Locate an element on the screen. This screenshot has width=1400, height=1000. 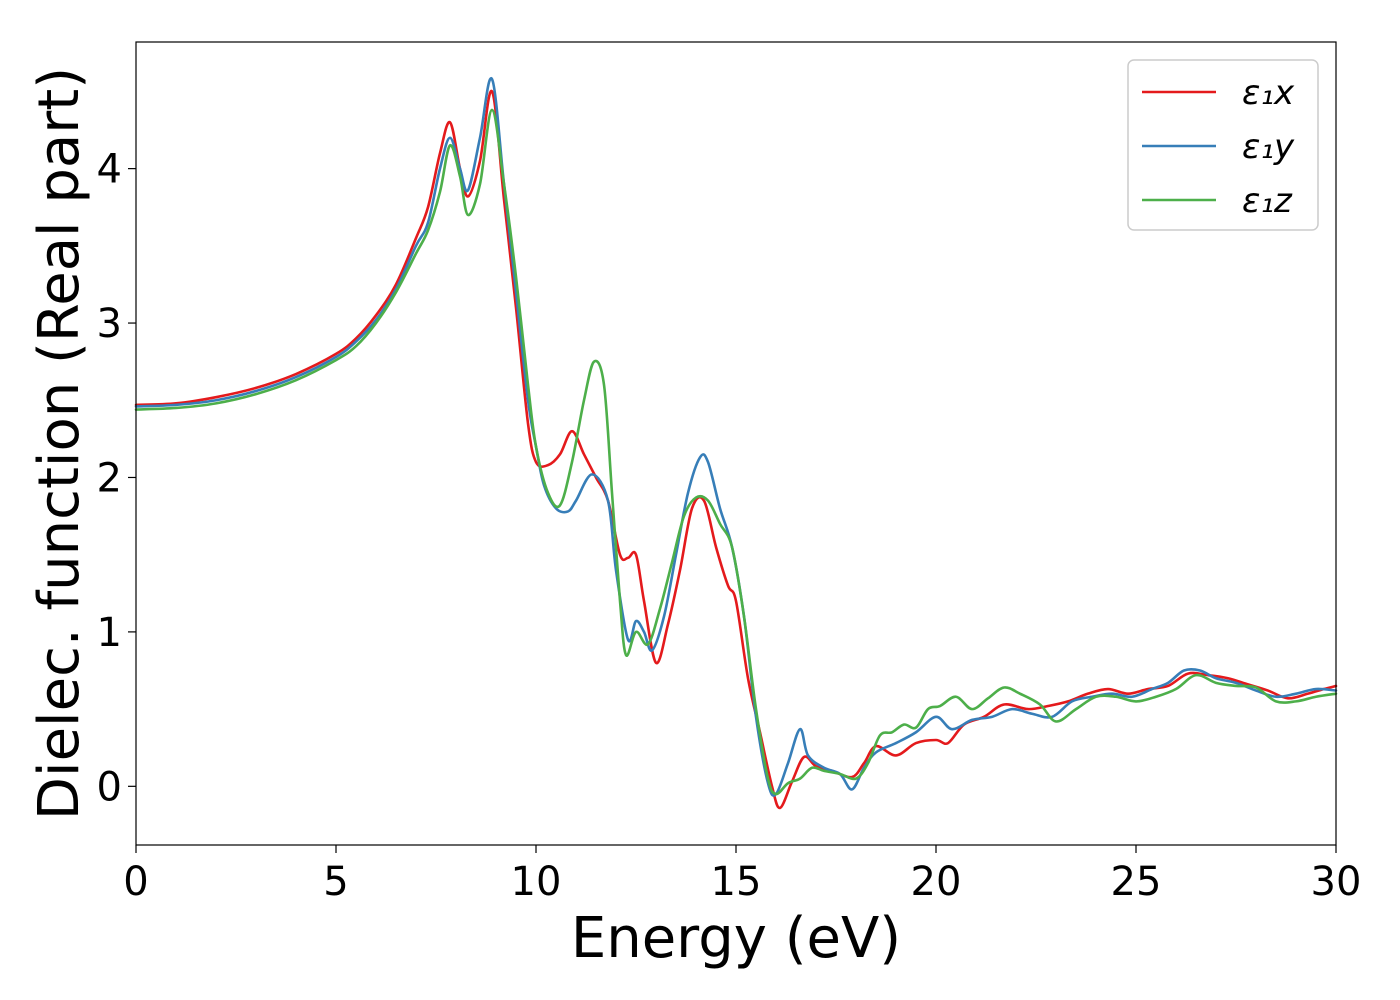
x-tick-label: 10 is located at coordinates (536, 882).